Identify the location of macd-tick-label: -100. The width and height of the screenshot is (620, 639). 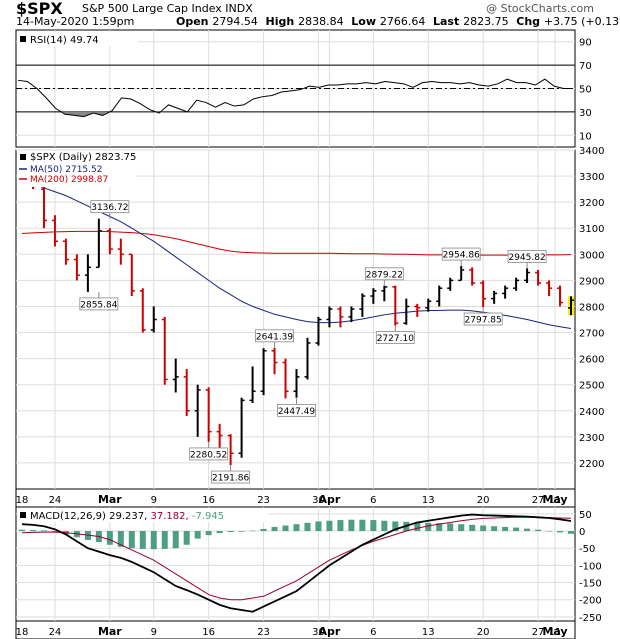
(590, 566).